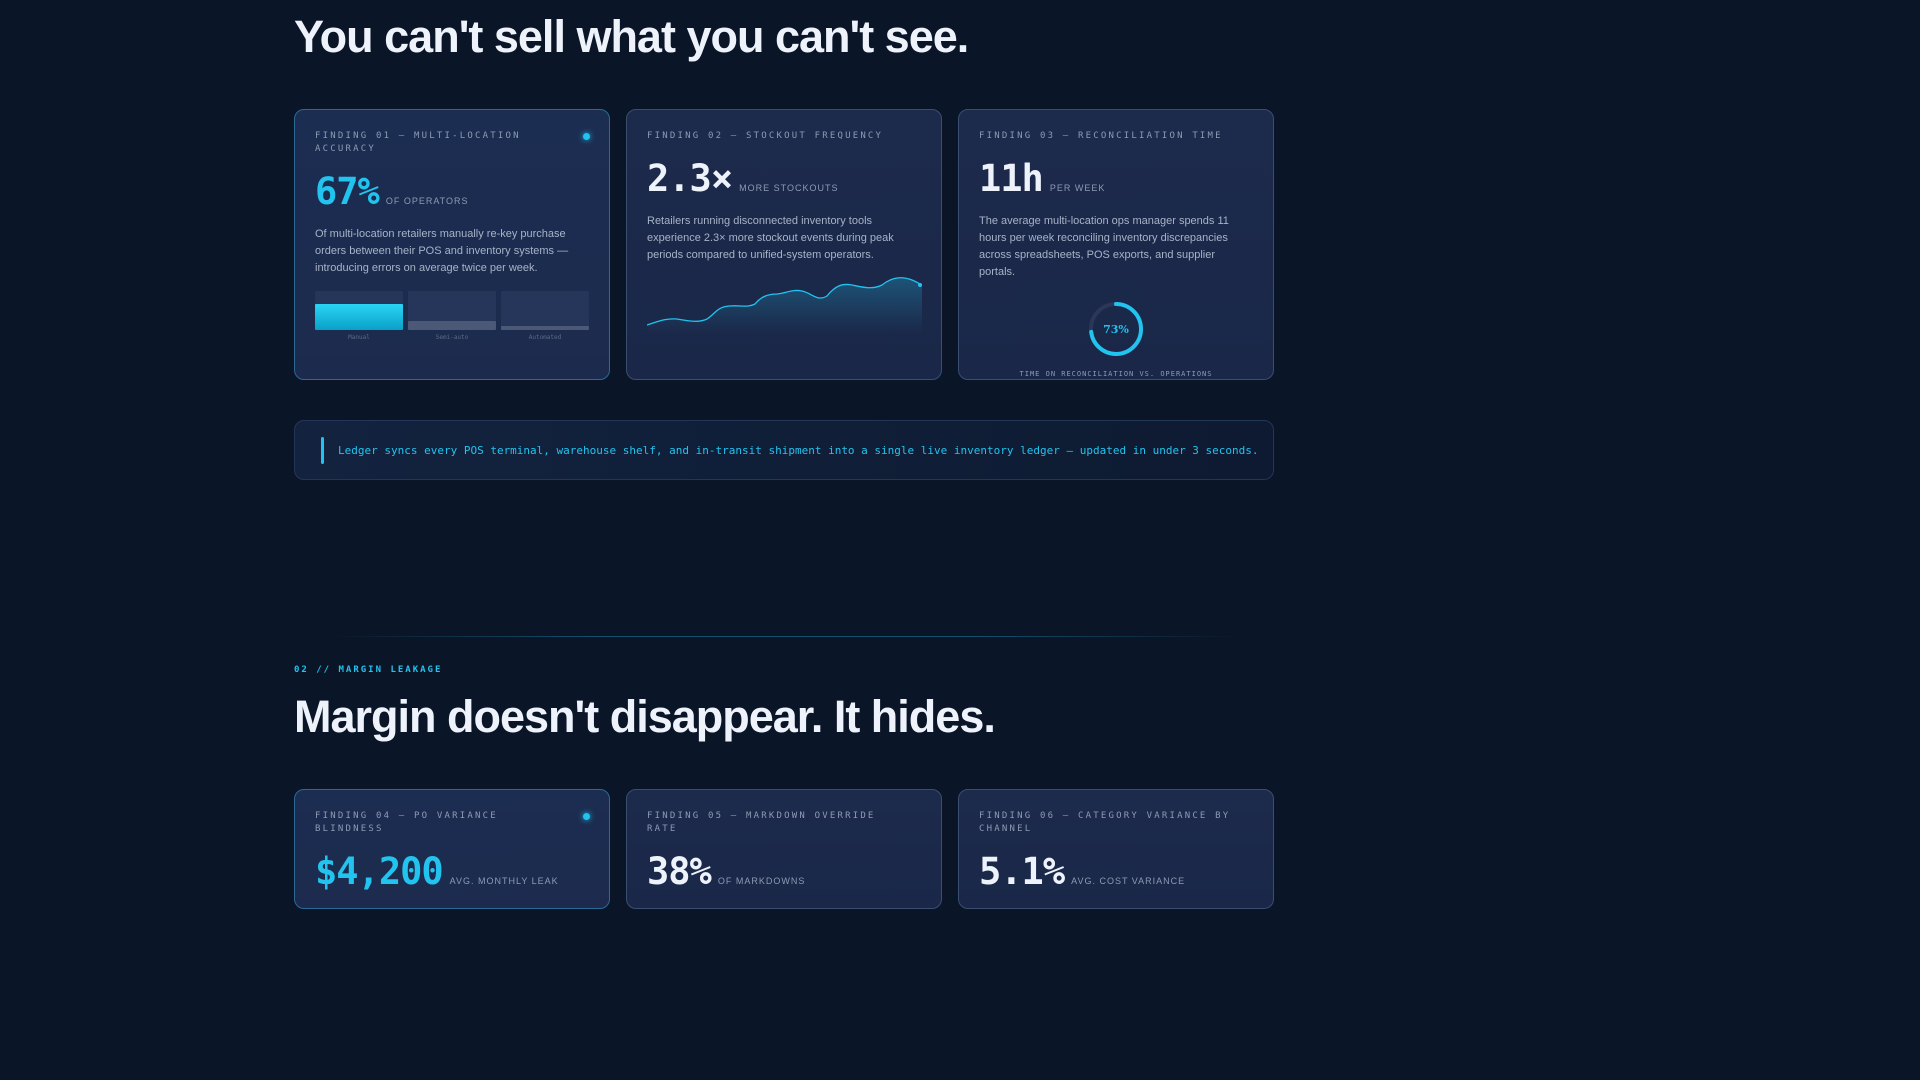  I want to click on finding-stat-unit: OF OPERATORS, so click(427, 201).